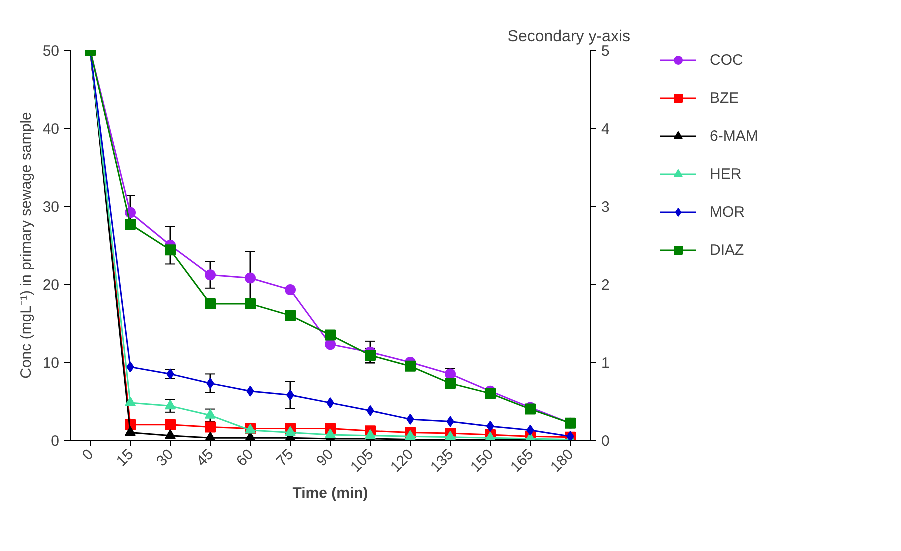  Describe the element at coordinates (51, 207) in the screenshot. I see `y-tick-label: 30` at that location.